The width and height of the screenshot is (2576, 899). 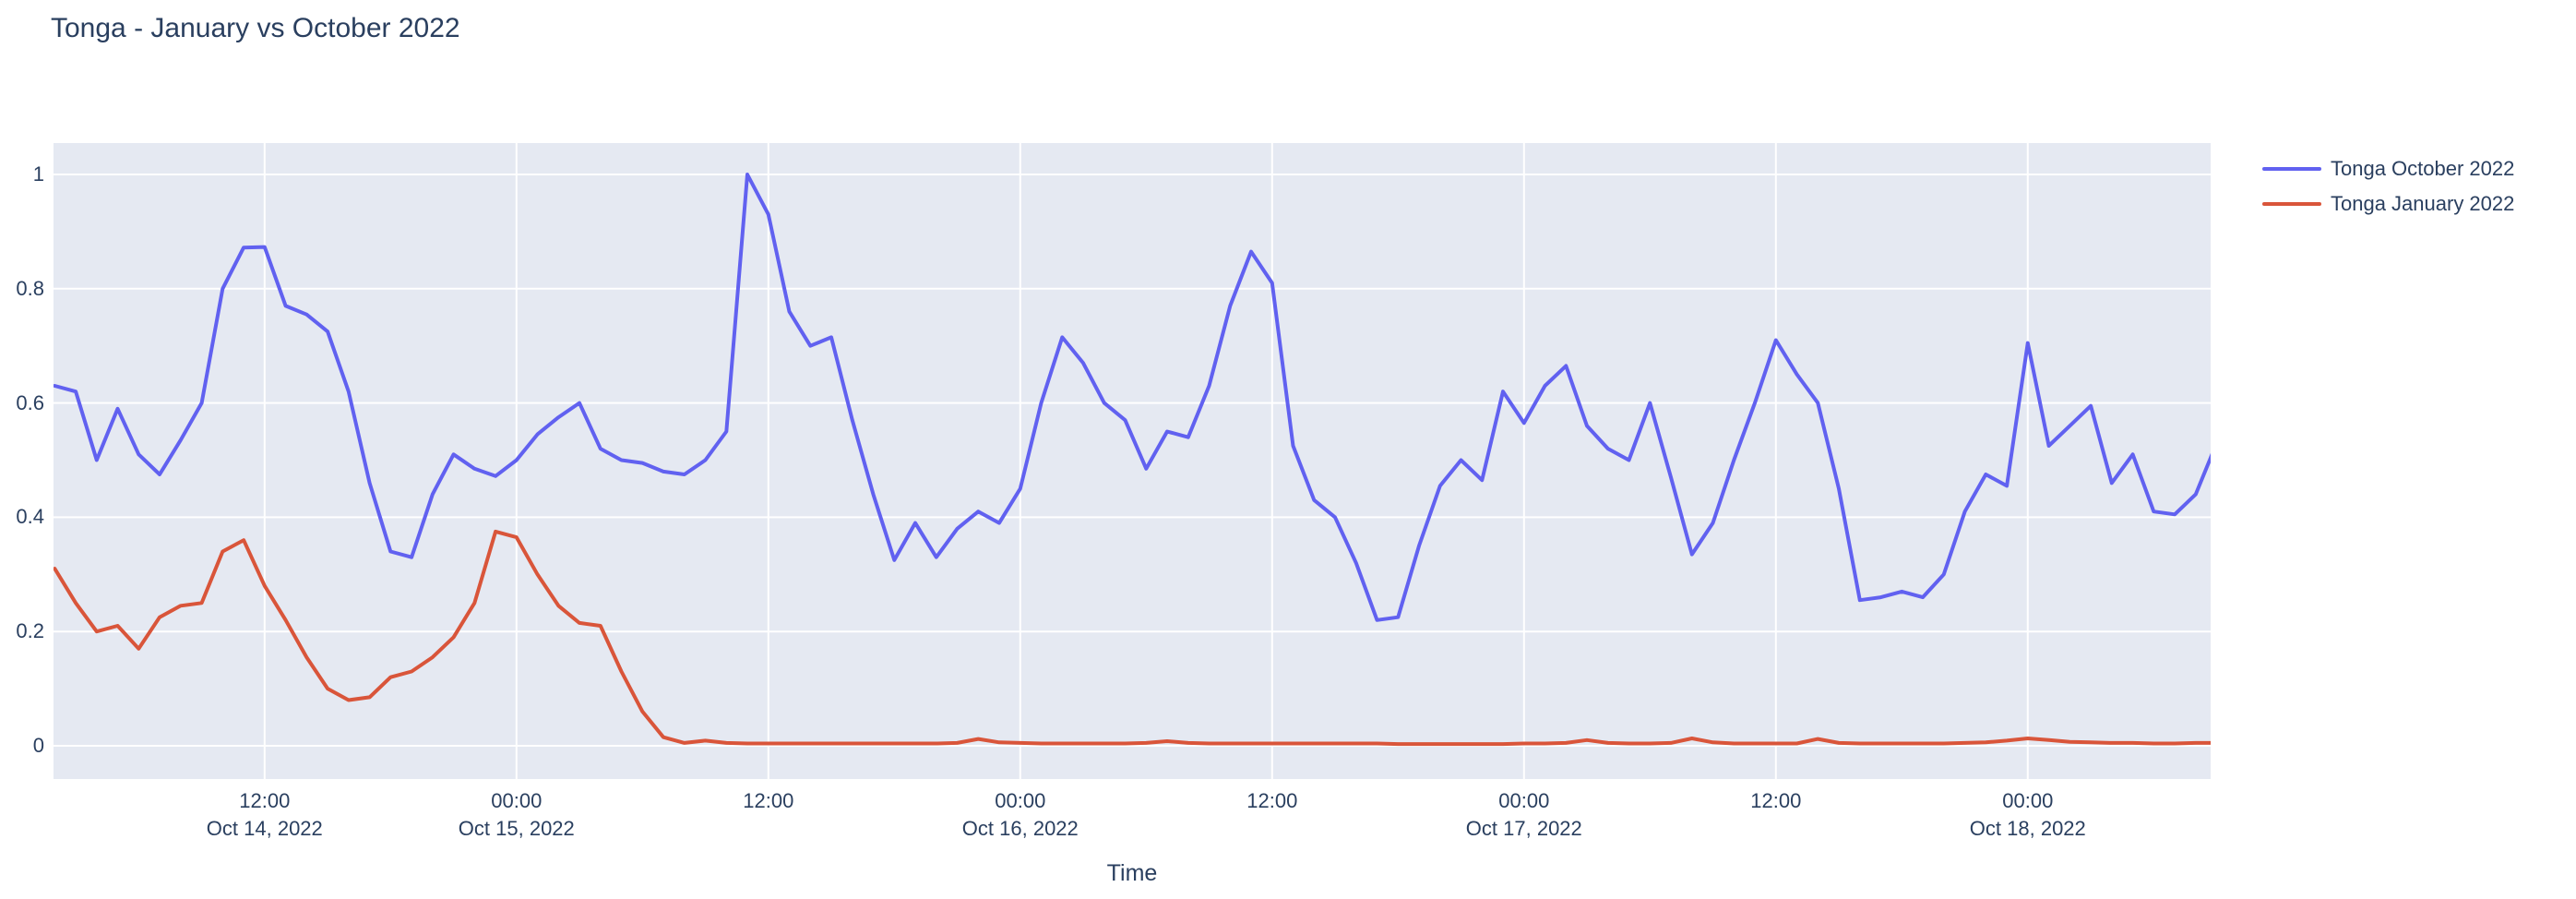 I want to click on x-tick: 00:00 Oct 16, 2022, so click(x=1021, y=815).